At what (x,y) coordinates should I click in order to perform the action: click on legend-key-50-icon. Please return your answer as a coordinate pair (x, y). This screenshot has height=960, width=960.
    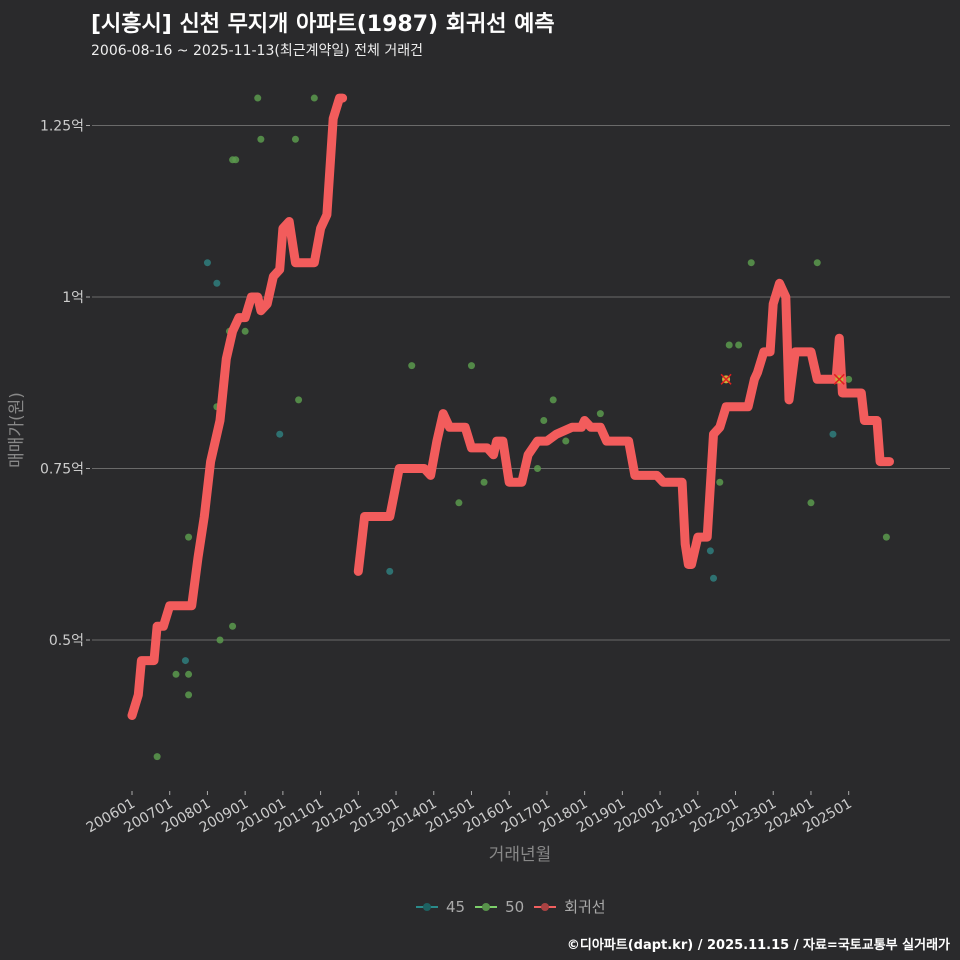
    Looking at the image, I should click on (486, 906).